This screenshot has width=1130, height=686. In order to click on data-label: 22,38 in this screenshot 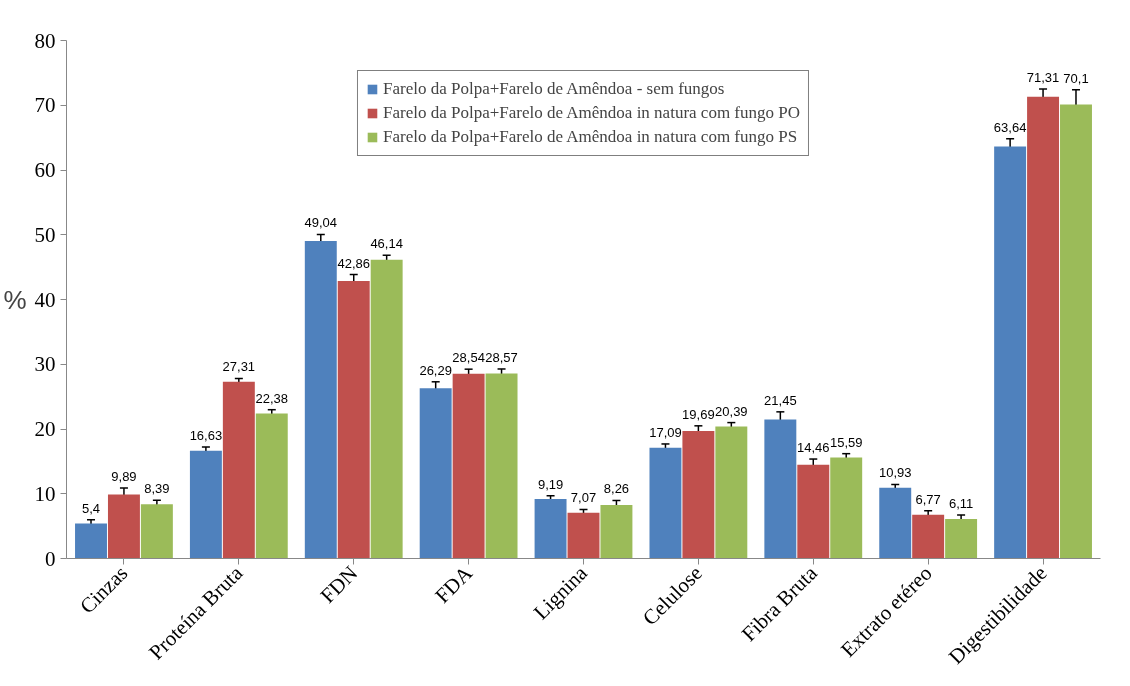, I will do `click(272, 398)`.